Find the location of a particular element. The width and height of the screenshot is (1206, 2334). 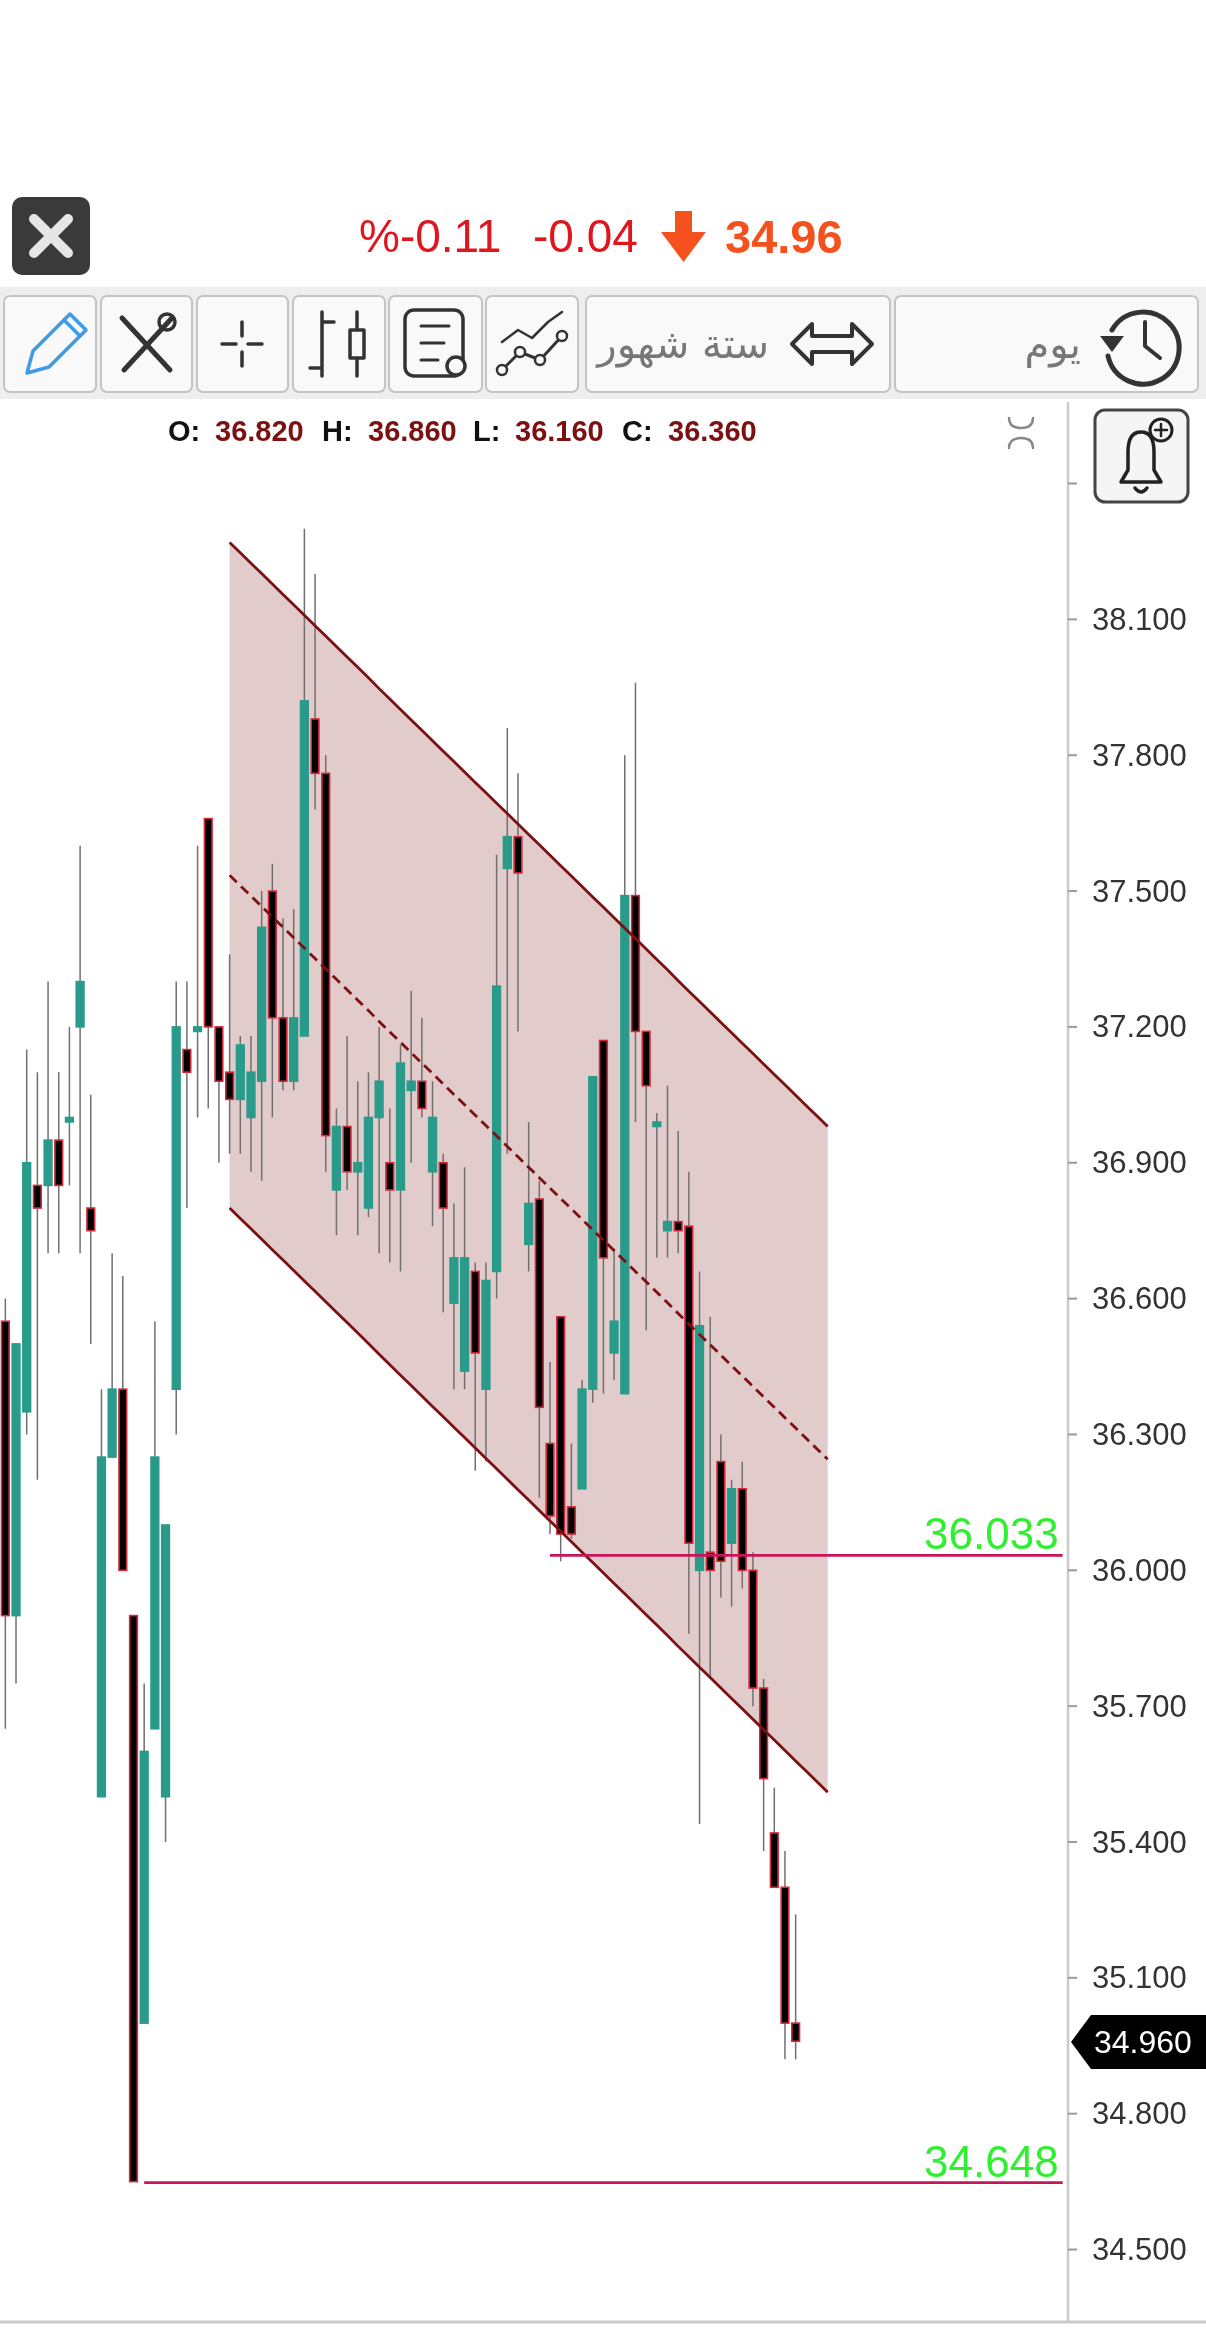

text: يوم is located at coordinates (1052, 344).